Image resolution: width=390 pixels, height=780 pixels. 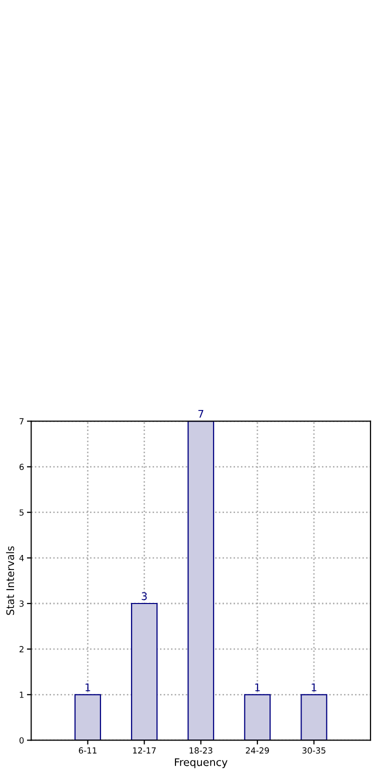 I want to click on y-tick-label: 7, so click(x=22, y=421).